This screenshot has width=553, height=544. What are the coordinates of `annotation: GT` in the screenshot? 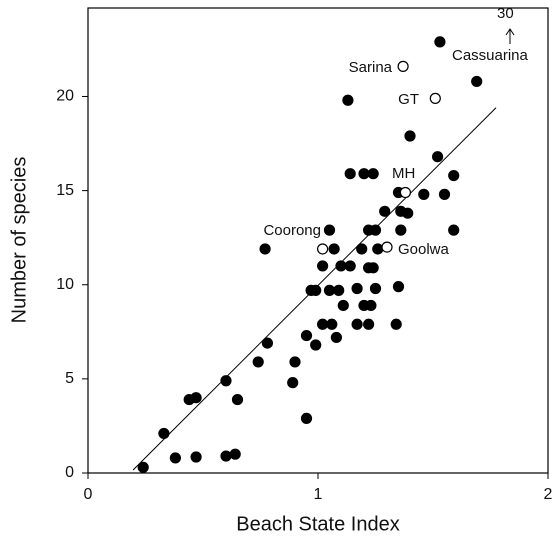 It's located at (408, 99).